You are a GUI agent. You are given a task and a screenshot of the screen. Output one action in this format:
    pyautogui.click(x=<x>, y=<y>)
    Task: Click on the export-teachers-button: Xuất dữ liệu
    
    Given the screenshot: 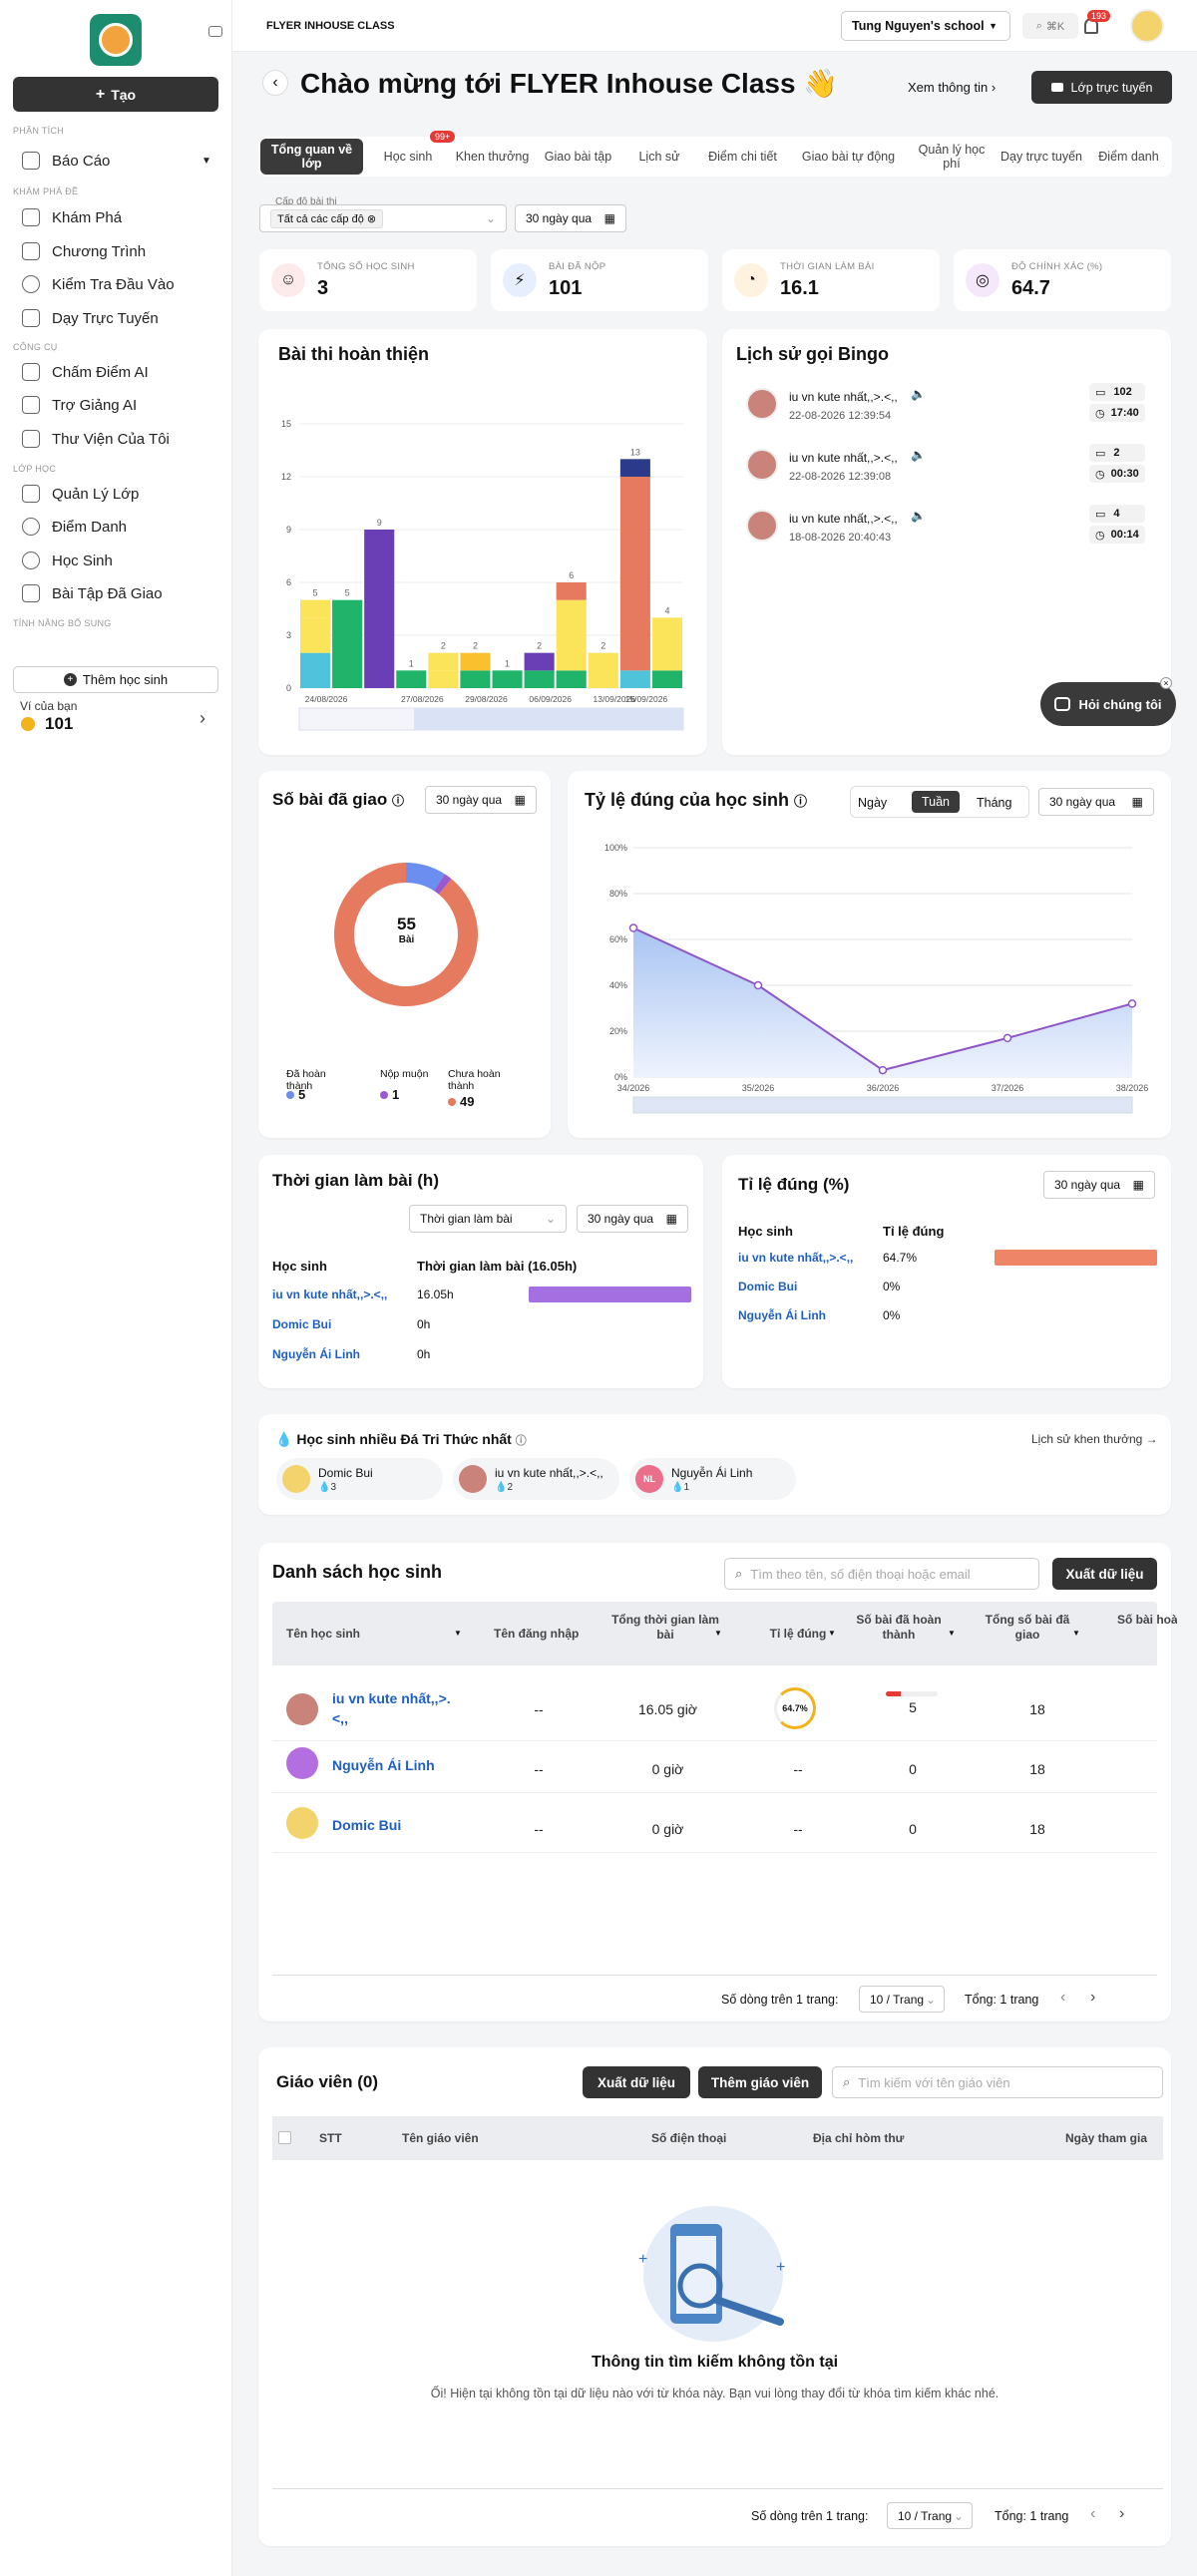 What is the action you would take?
    pyautogui.click(x=636, y=2082)
    